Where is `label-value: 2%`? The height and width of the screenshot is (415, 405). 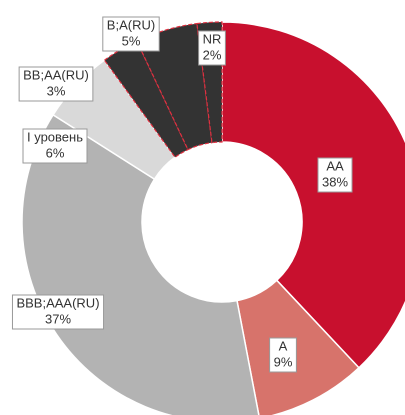
label-value: 2% is located at coordinates (212, 54).